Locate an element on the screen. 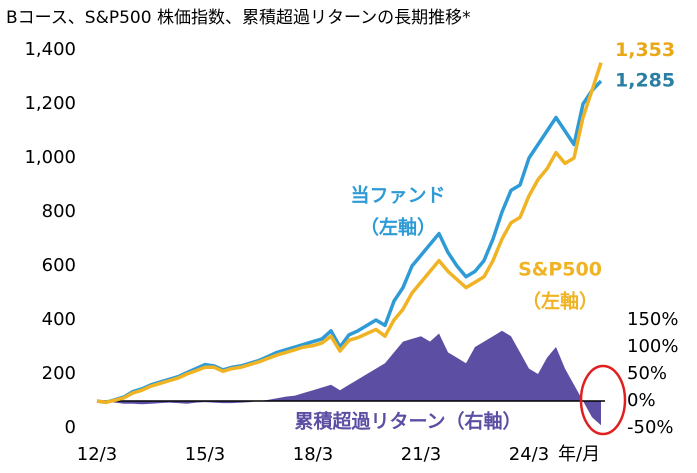 The image size is (697, 473). y-tick-label: 600 is located at coordinates (59, 265).